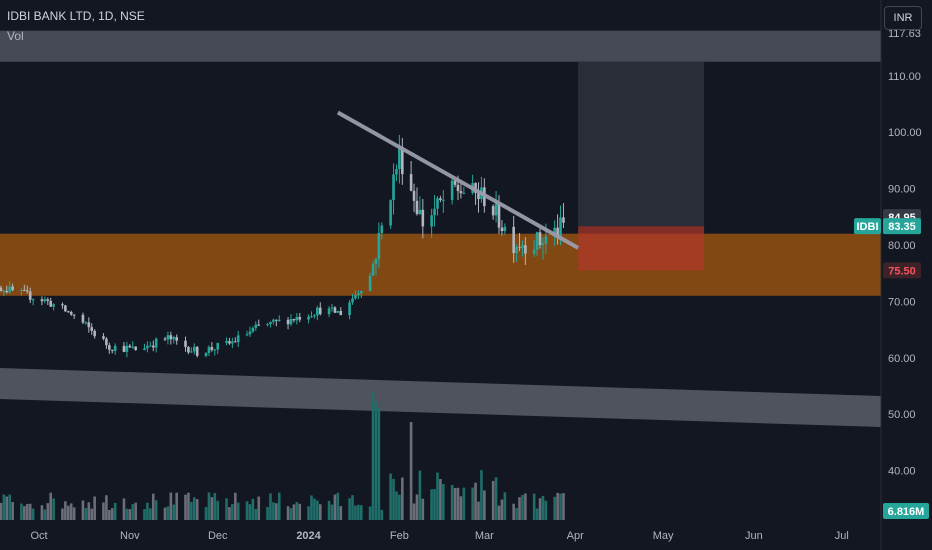  I want to click on price-tick-label: 50.00, so click(902, 415).